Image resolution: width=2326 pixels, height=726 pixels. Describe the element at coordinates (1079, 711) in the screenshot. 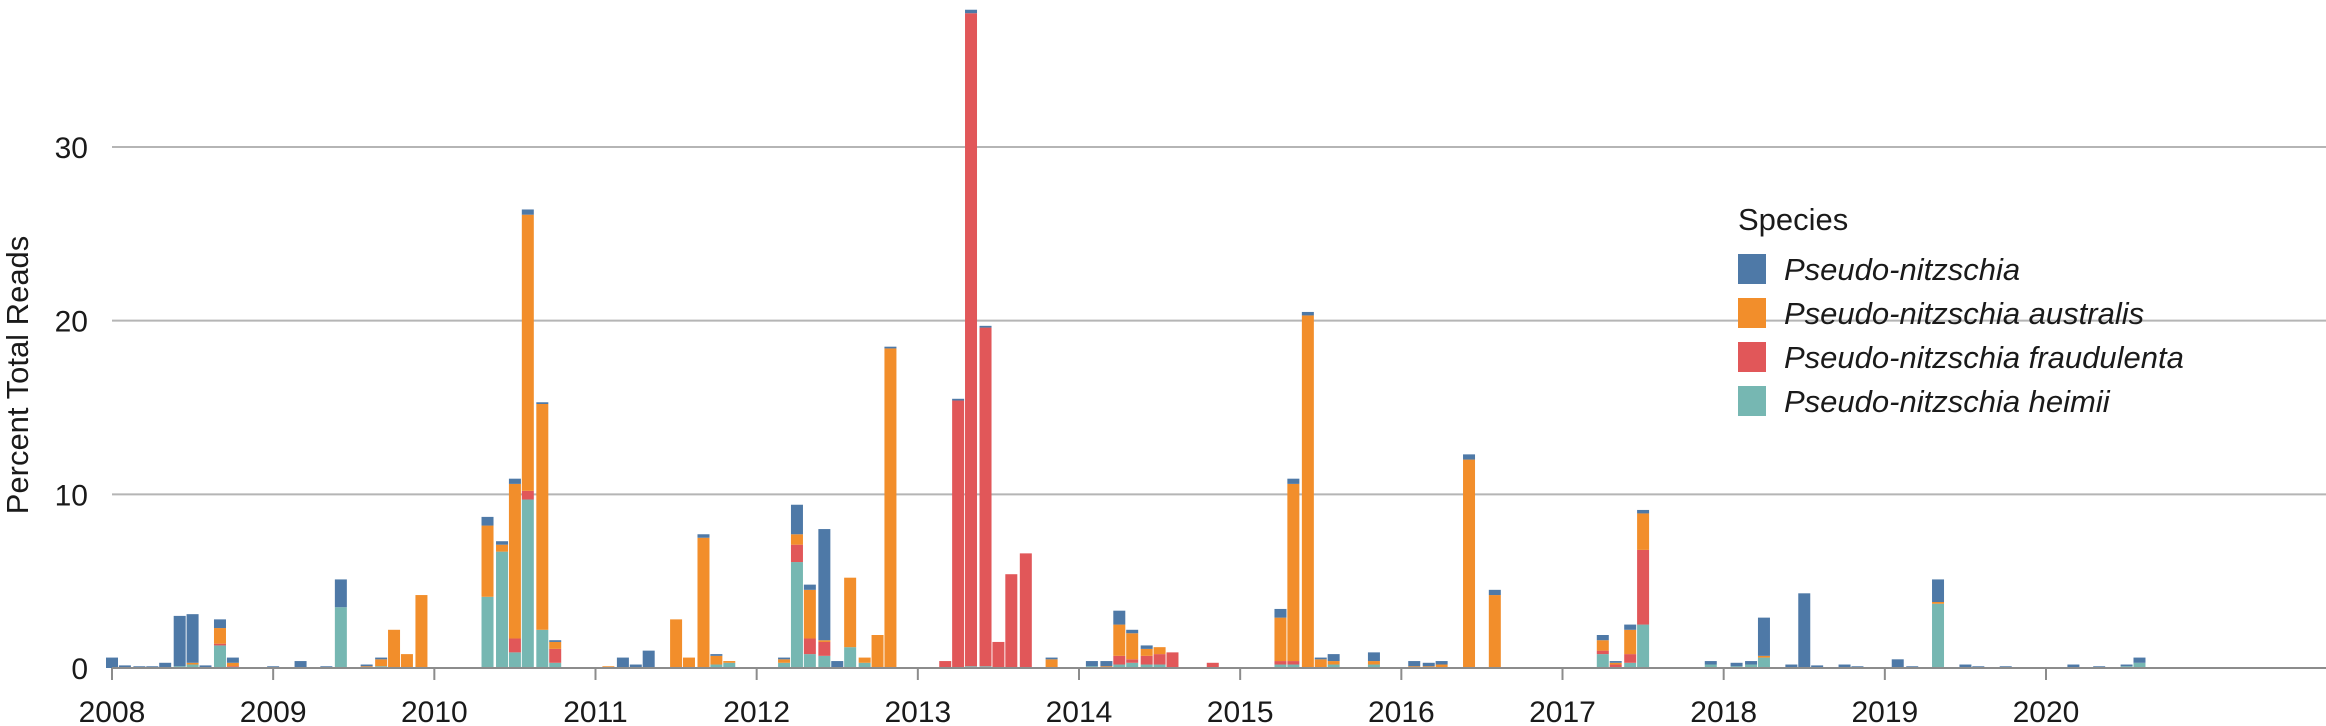

I see `x-tick-label: 2014` at that location.